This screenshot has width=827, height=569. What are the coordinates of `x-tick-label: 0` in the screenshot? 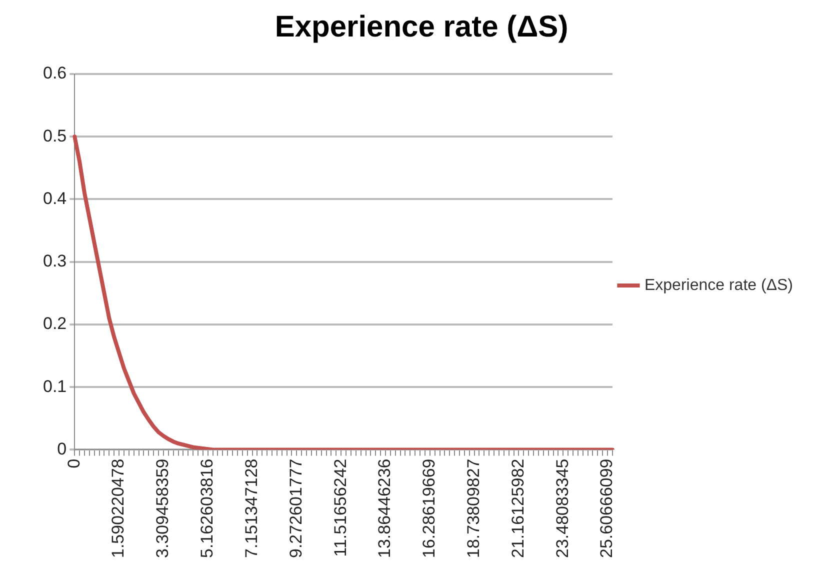 It's located at (74, 463).